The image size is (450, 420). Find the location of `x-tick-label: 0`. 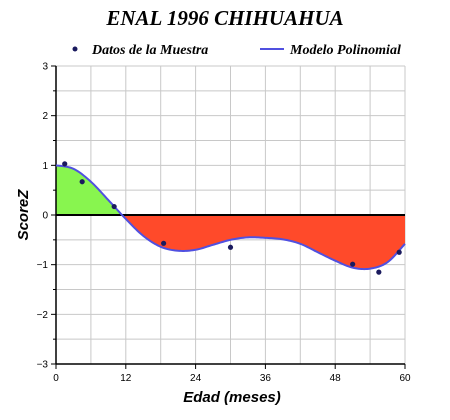

x-tick-label: 0 is located at coordinates (56, 378).